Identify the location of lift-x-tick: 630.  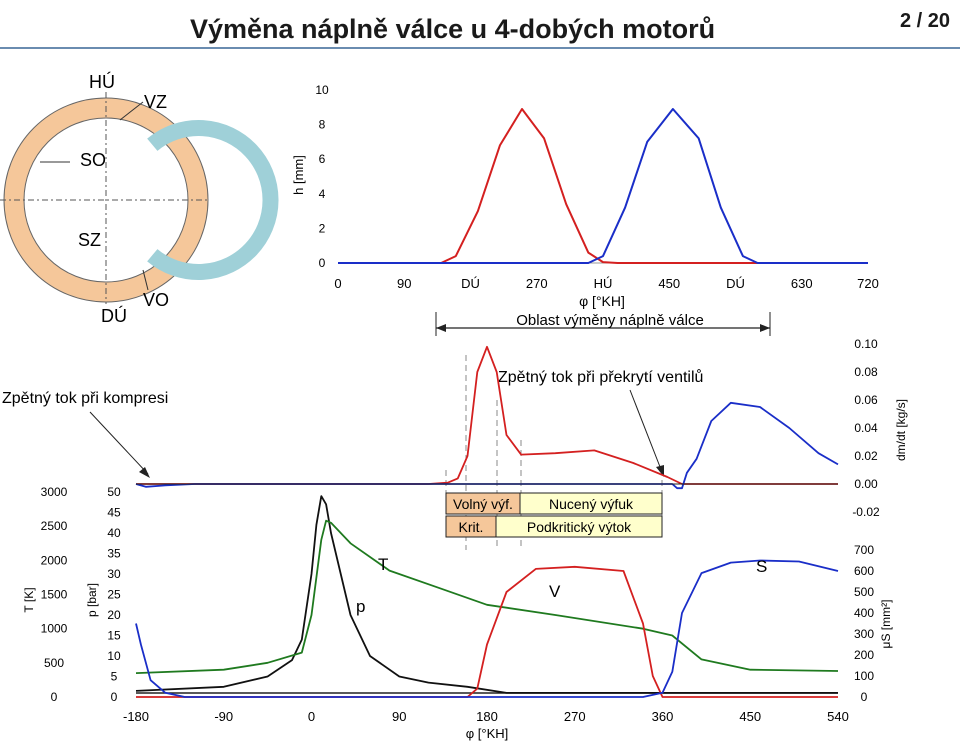
(802, 283).